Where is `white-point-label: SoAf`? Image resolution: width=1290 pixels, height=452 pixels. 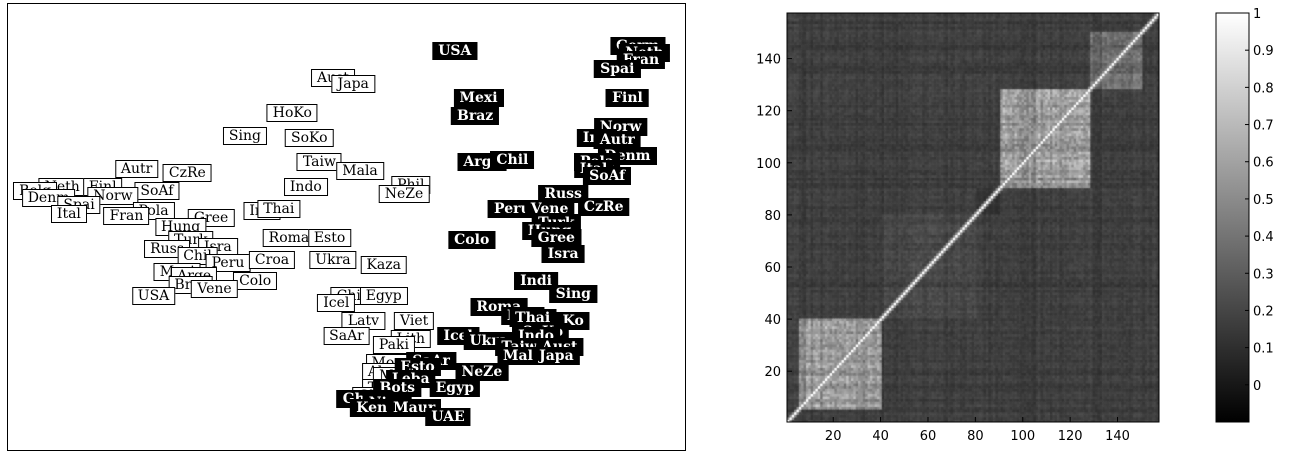
white-point-label: SoAf is located at coordinates (157, 191).